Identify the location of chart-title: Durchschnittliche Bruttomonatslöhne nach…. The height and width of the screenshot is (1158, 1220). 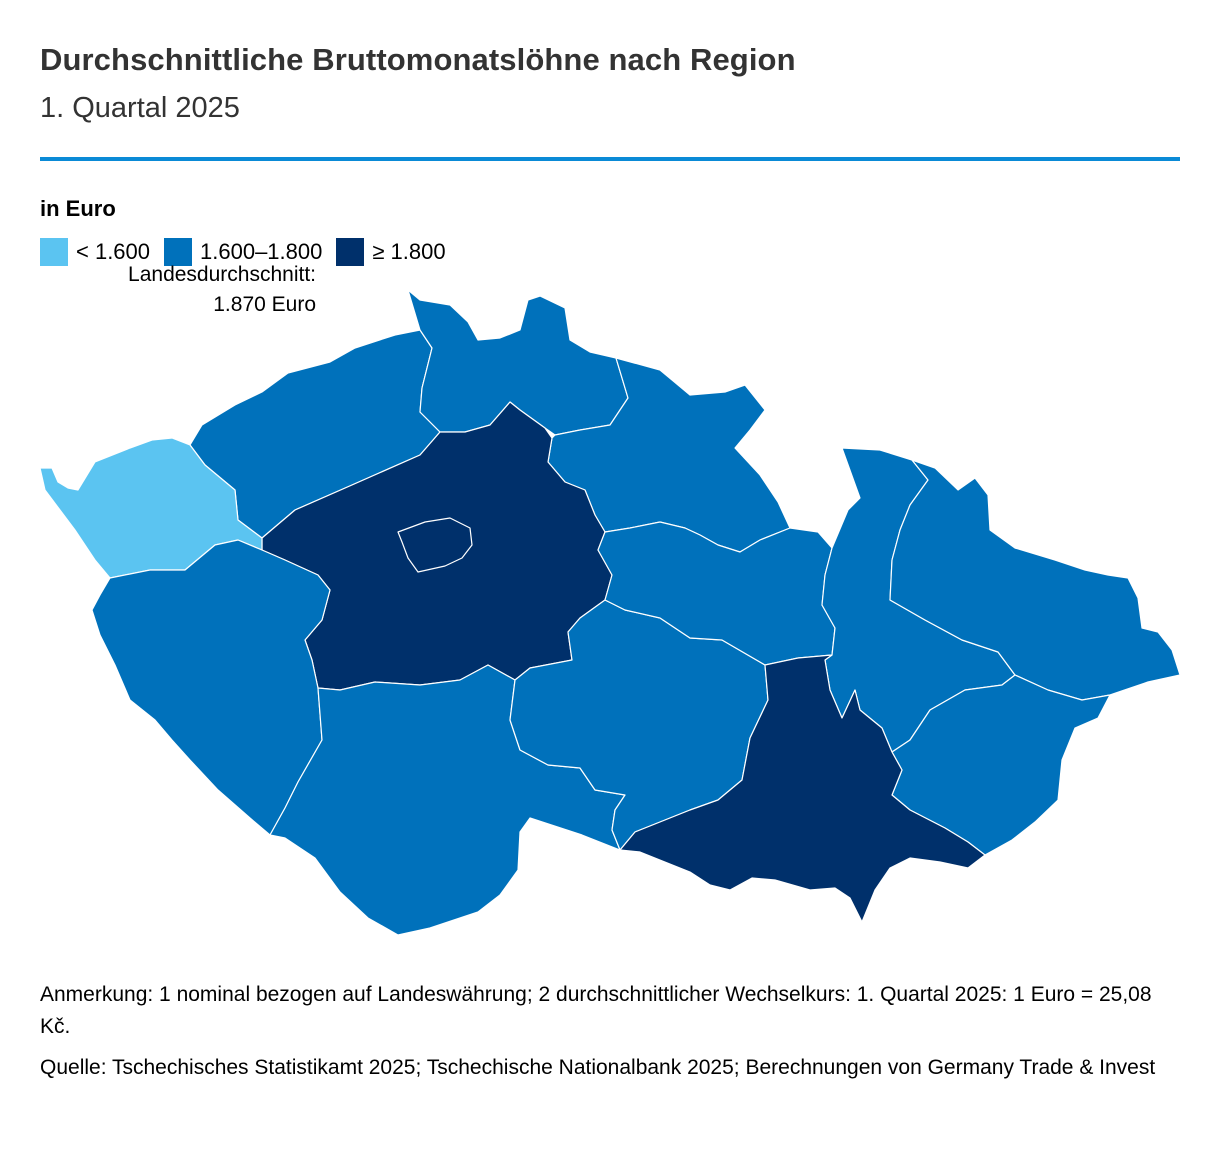
(418, 59).